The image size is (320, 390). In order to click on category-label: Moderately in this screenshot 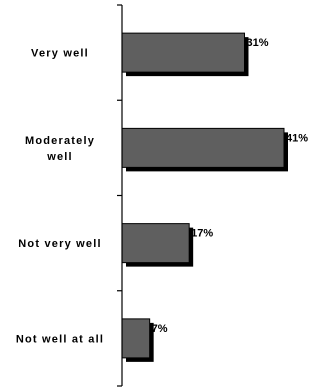, I will do `click(60, 141)`.